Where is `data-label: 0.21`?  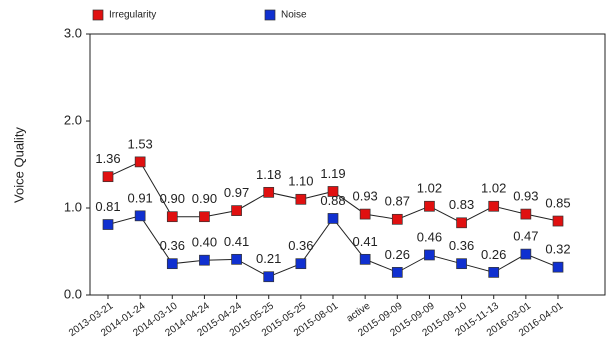 data-label: 0.21 is located at coordinates (268, 258).